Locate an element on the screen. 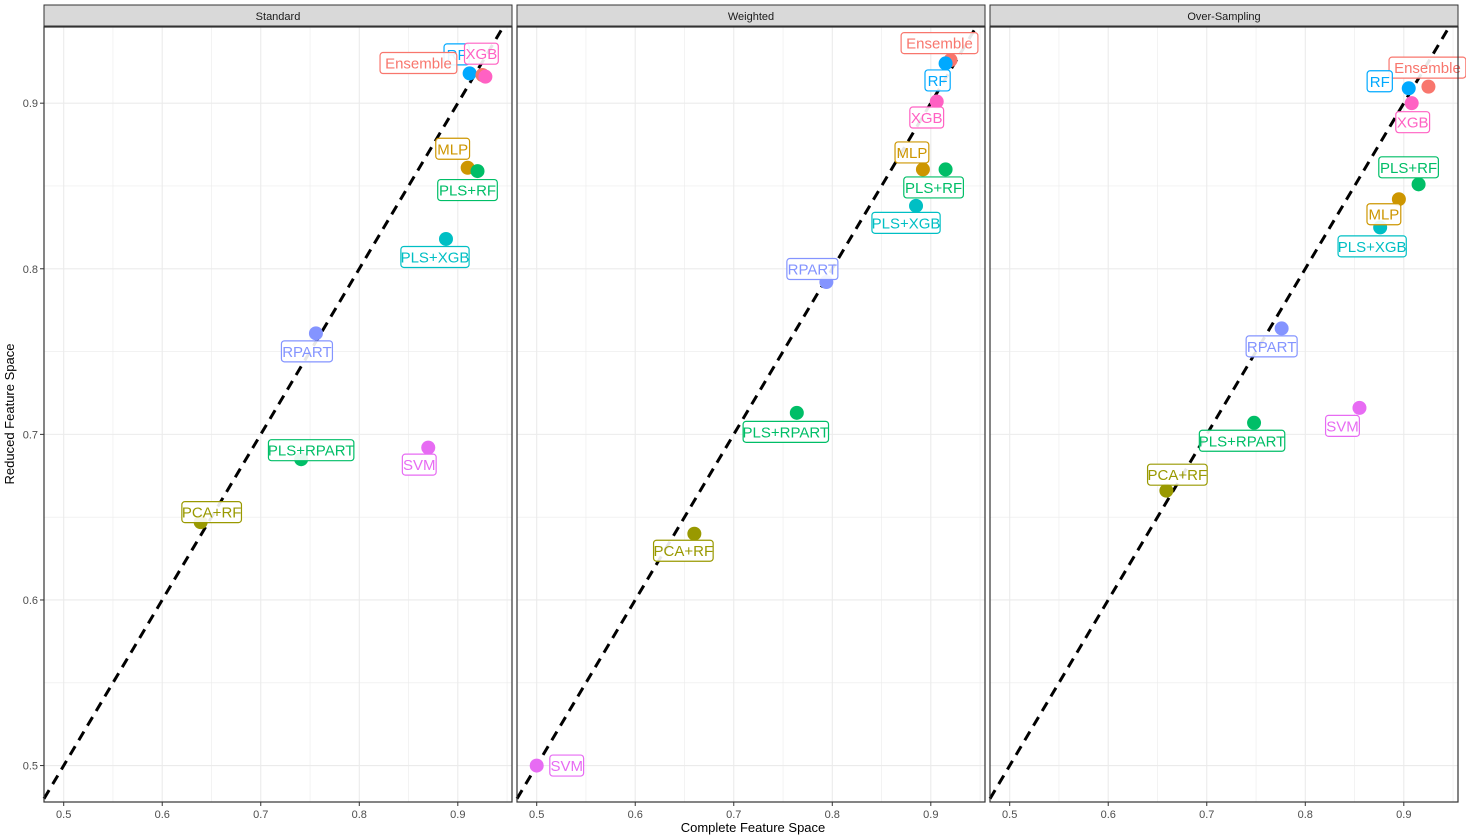 The width and height of the screenshot is (1466, 838). panel-title: Weighted is located at coordinates (751, 17).